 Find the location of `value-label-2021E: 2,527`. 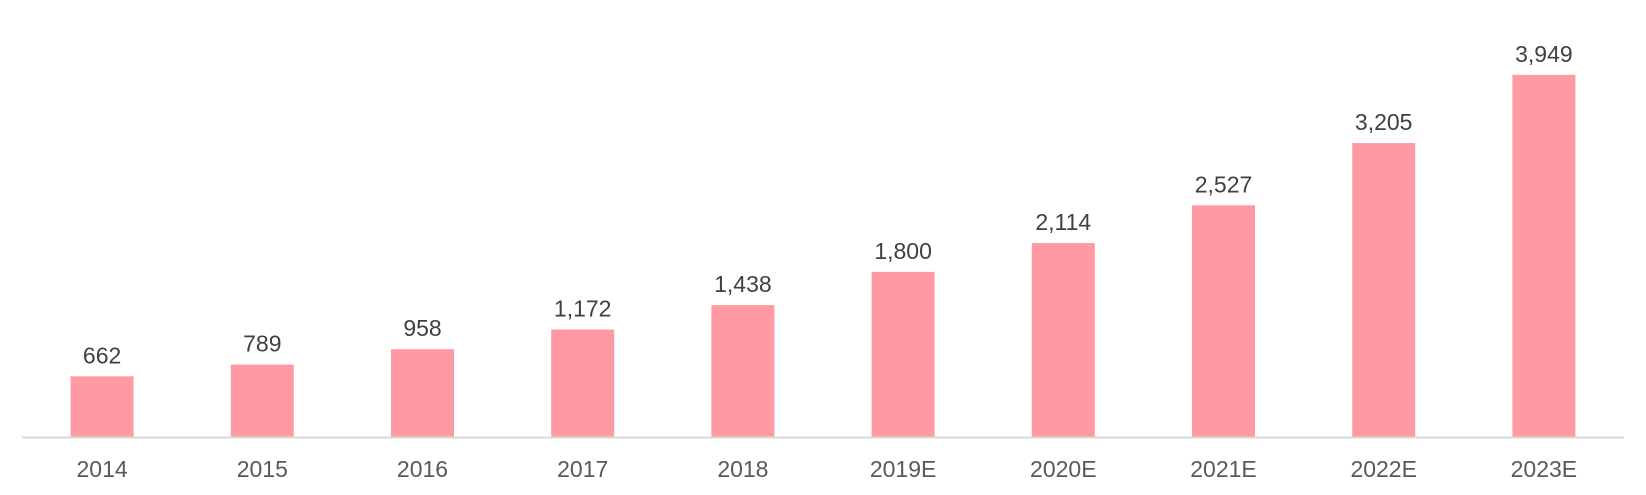

value-label-2021E: 2,527 is located at coordinates (1224, 184).